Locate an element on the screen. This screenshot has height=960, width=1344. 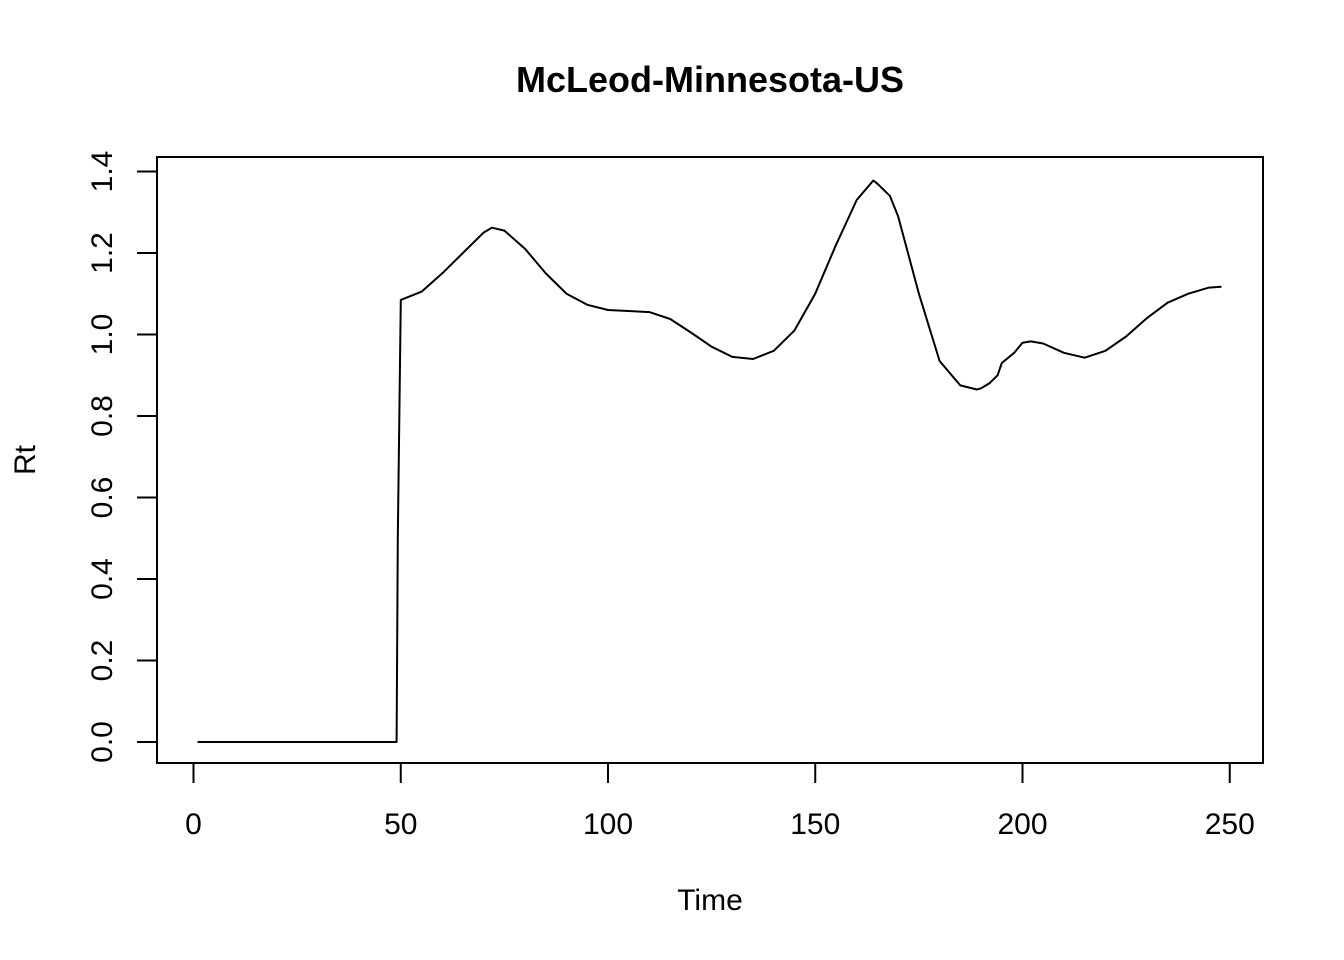
x-axis-label: Time is located at coordinates (710, 900).